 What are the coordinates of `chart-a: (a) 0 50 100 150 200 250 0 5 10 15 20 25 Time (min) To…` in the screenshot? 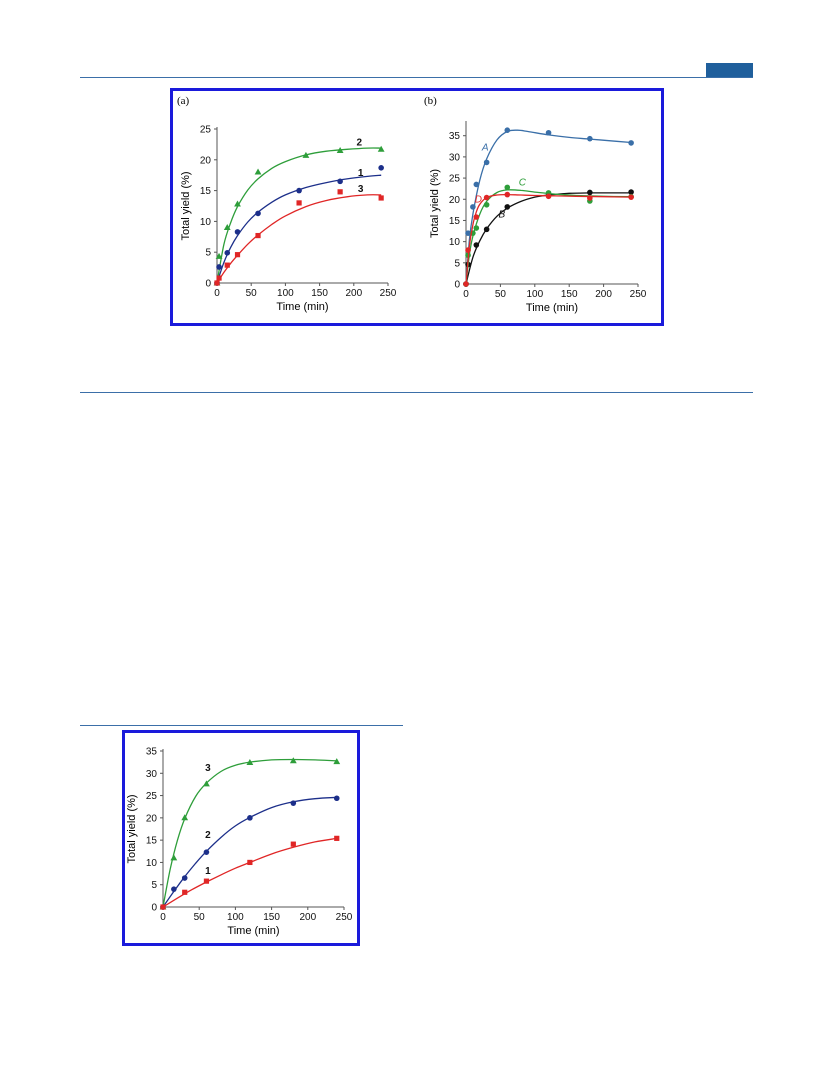 It's located at (287, 204).